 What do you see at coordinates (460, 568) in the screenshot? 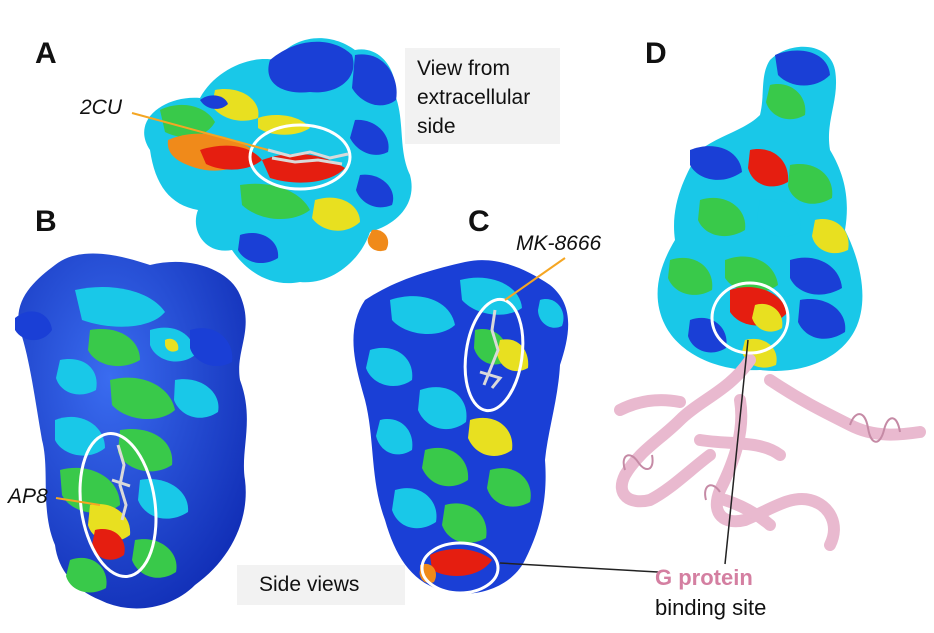
I see `panel-c-gprotein-ellipse` at bounding box center [460, 568].